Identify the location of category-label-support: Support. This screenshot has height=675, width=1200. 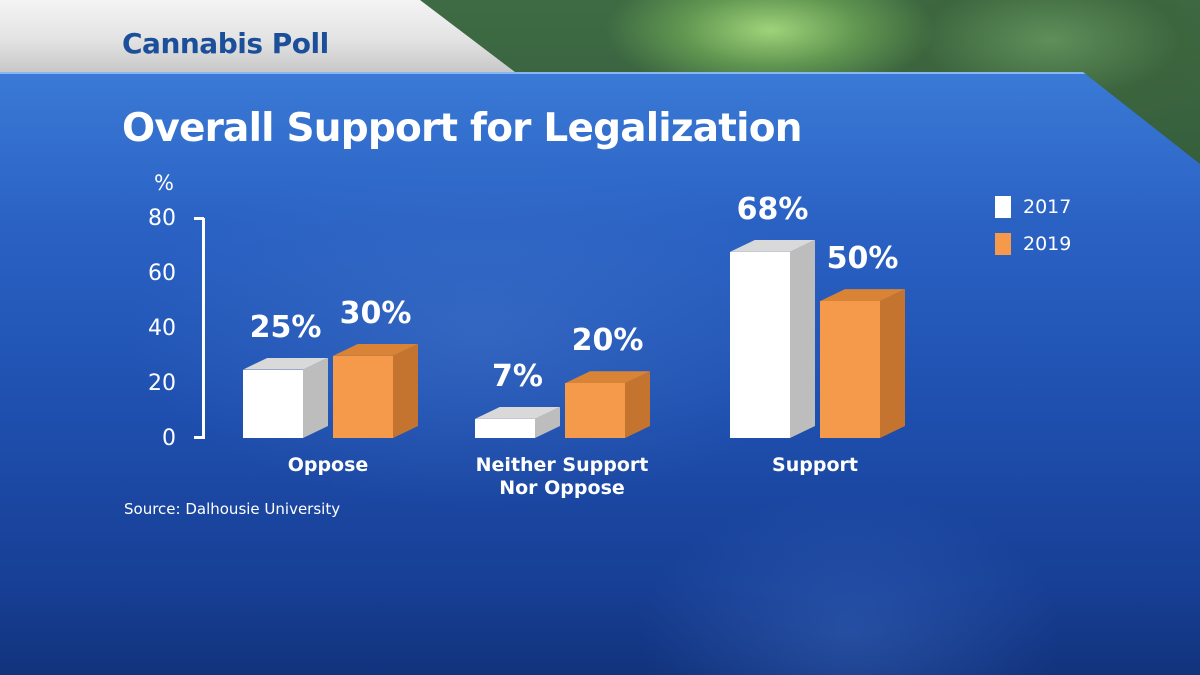
(815, 465).